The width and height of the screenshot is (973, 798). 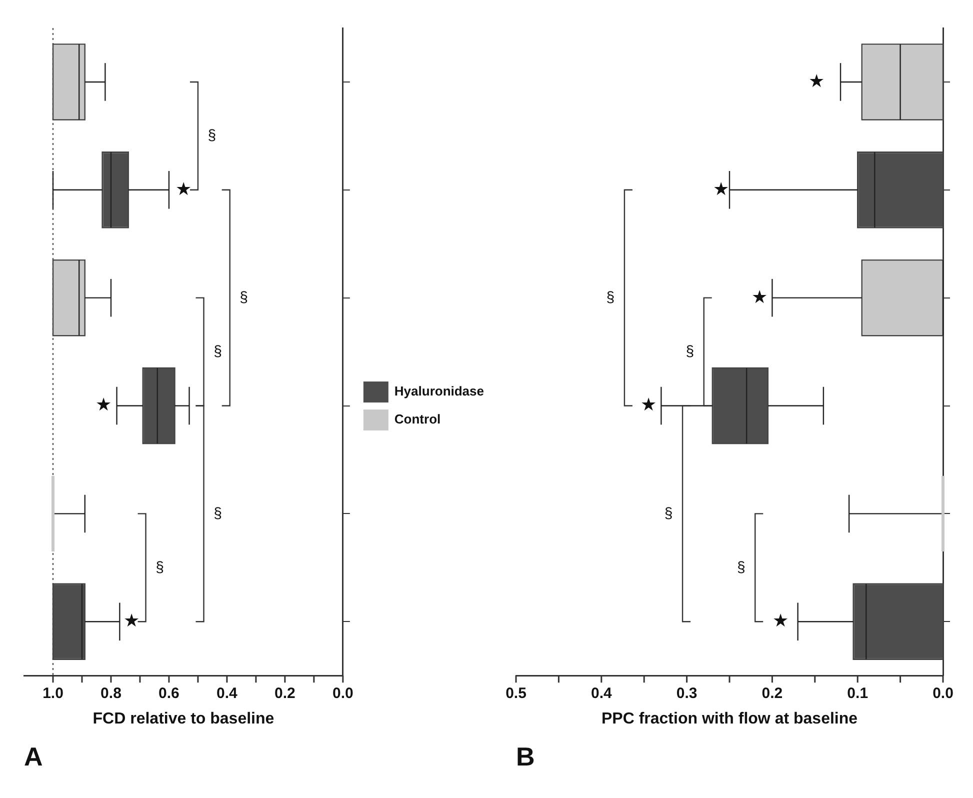 I want to click on x-tick-label: 0.6, so click(x=169, y=693).